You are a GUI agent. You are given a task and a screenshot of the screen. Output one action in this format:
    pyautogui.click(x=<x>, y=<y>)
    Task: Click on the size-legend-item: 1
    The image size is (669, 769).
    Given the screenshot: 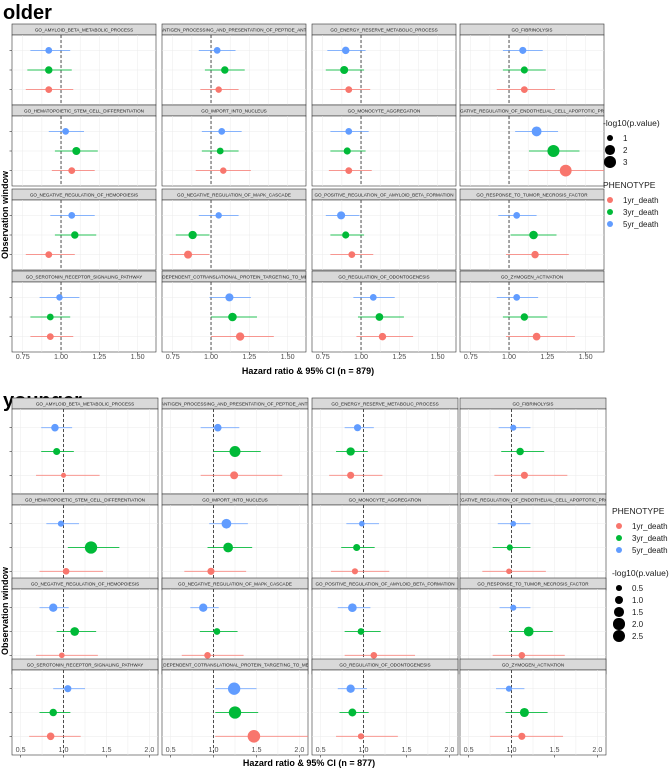 What is the action you would take?
    pyautogui.click(x=631, y=138)
    